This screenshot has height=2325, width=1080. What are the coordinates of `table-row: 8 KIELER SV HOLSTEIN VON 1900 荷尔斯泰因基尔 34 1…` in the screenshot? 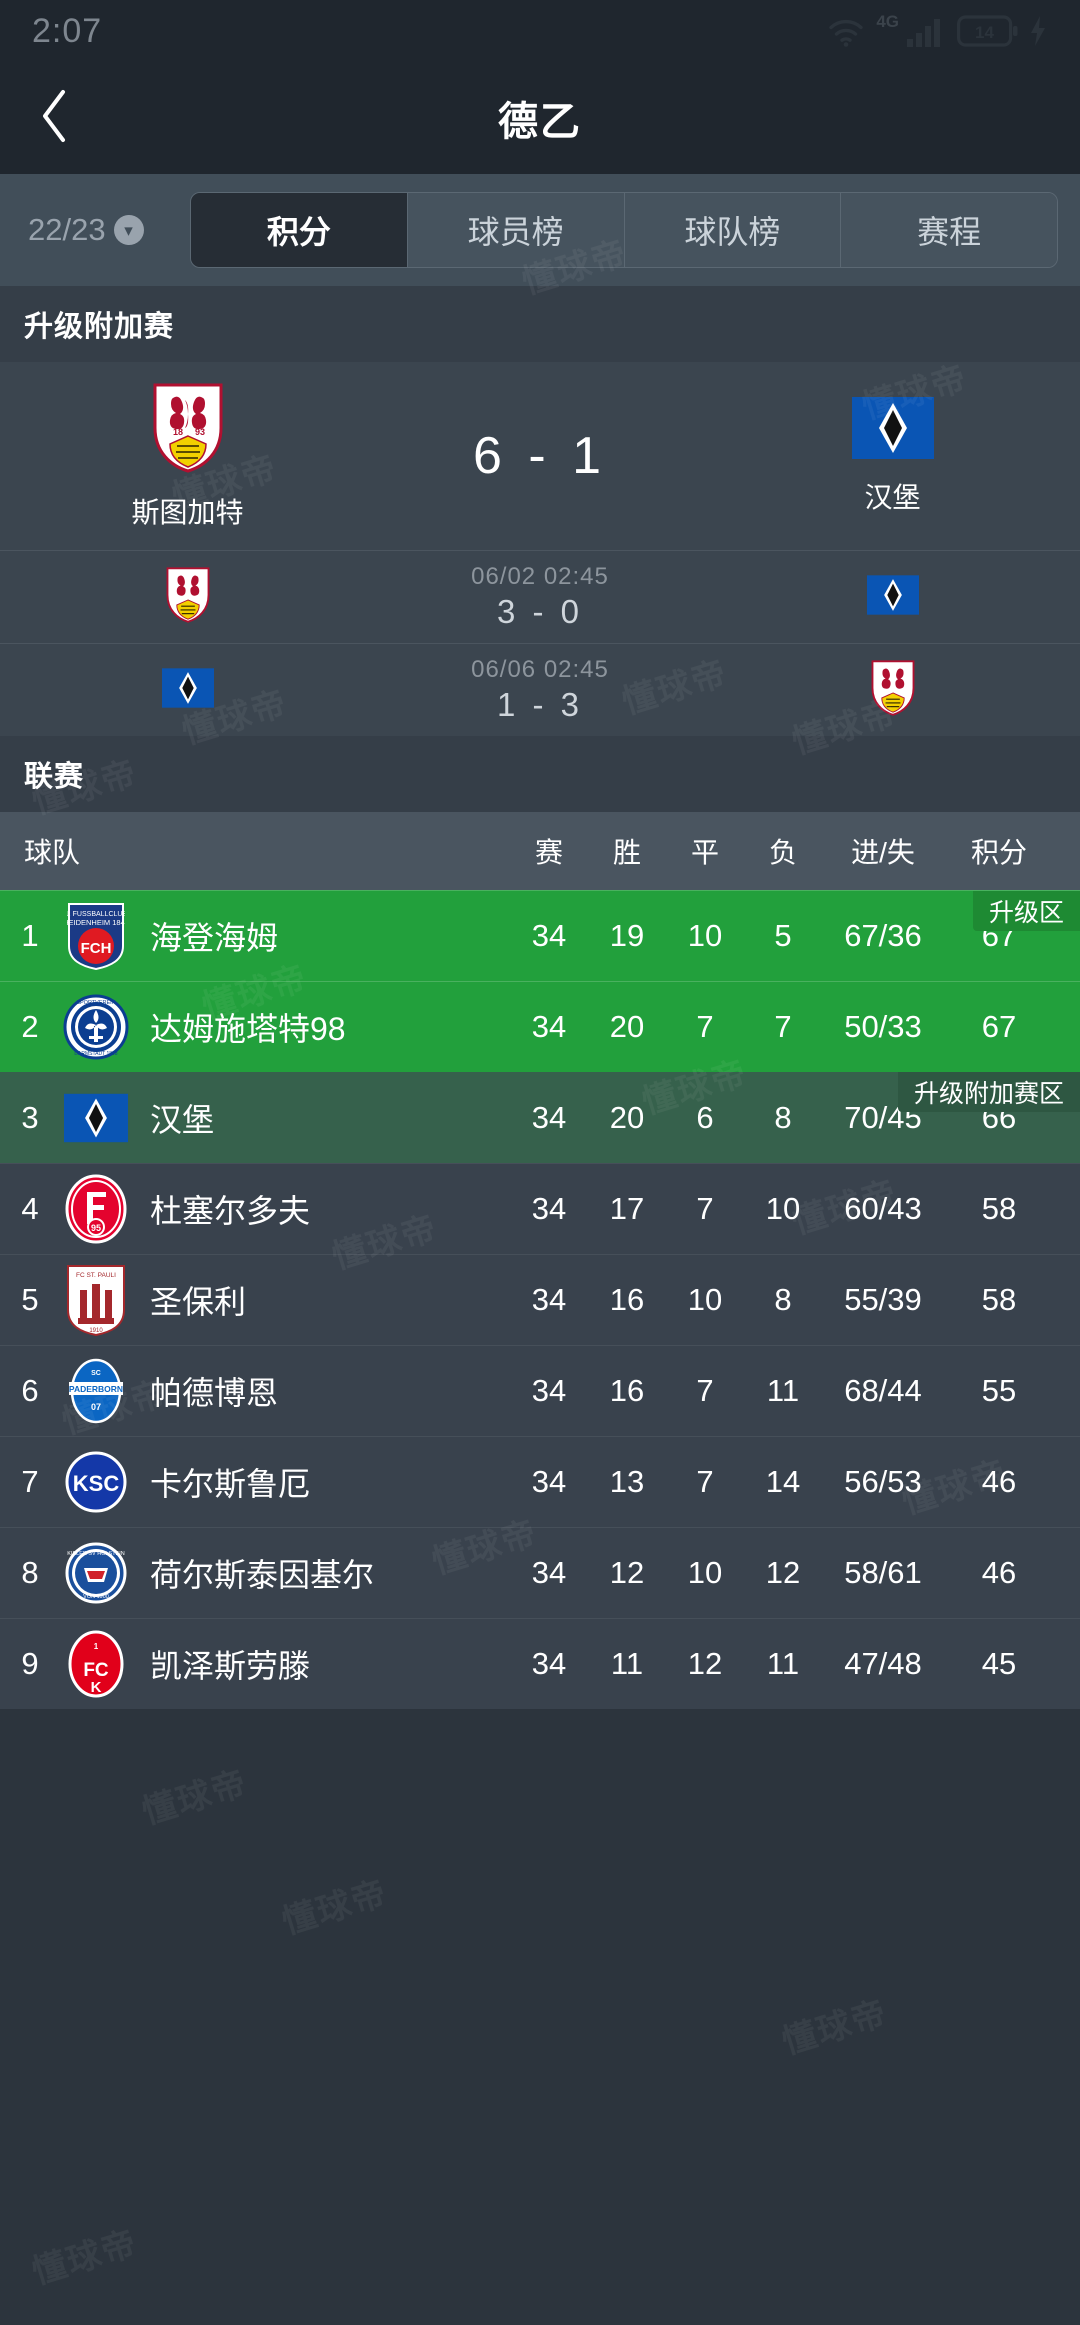 It's located at (540, 1572).